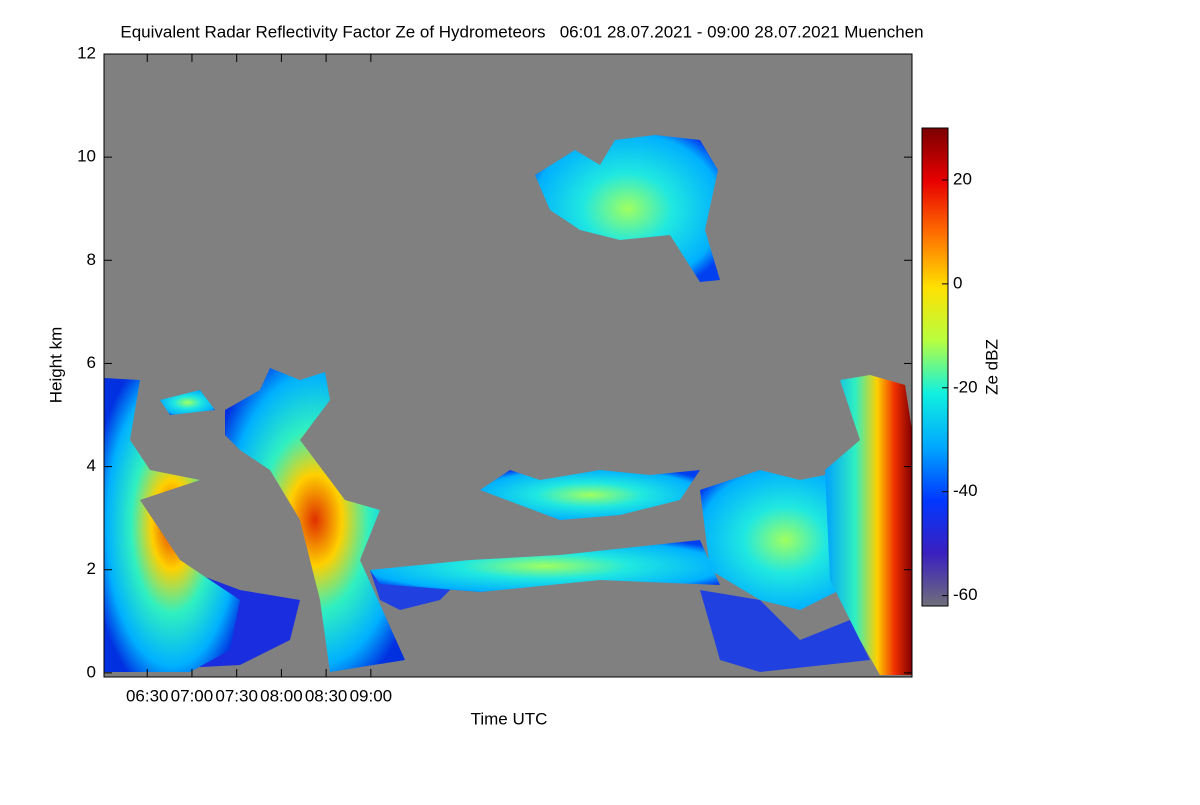 Image resolution: width=1200 pixels, height=805 pixels. Describe the element at coordinates (236, 695) in the screenshot. I see `x-tick-label: 07:30` at that location.